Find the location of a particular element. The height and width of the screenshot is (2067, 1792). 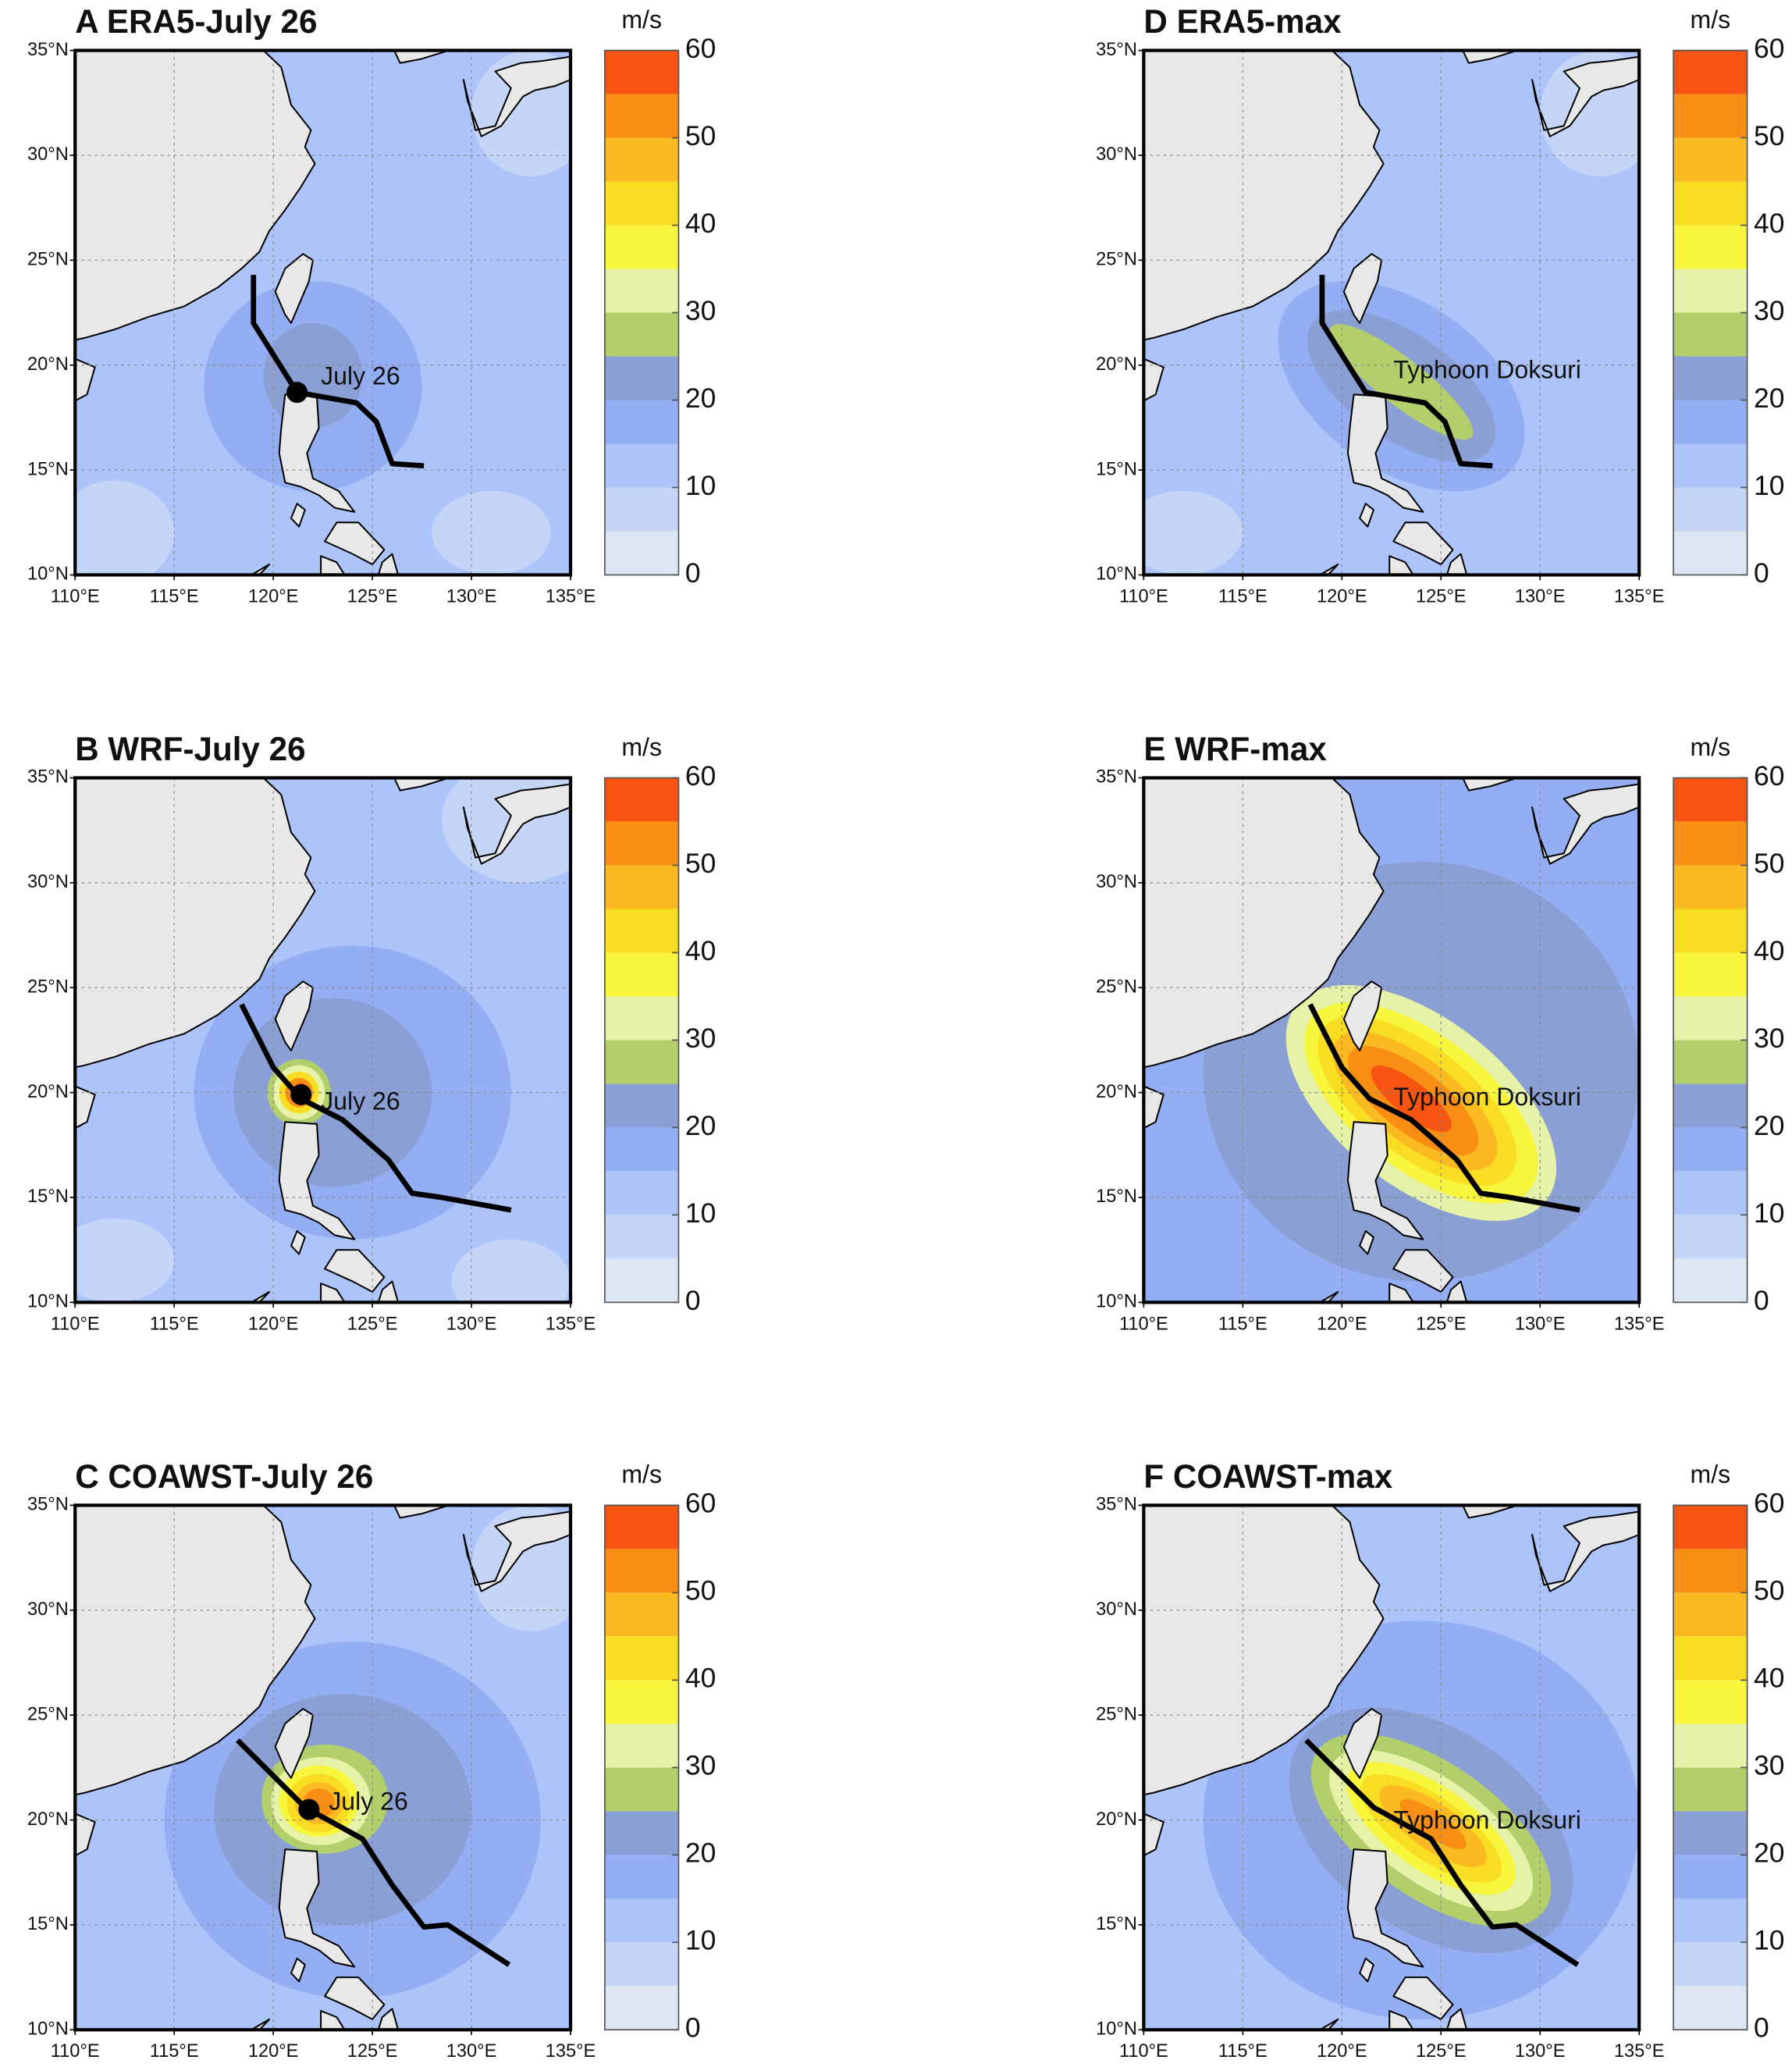

map-frame is located at coordinates (1391, 312).